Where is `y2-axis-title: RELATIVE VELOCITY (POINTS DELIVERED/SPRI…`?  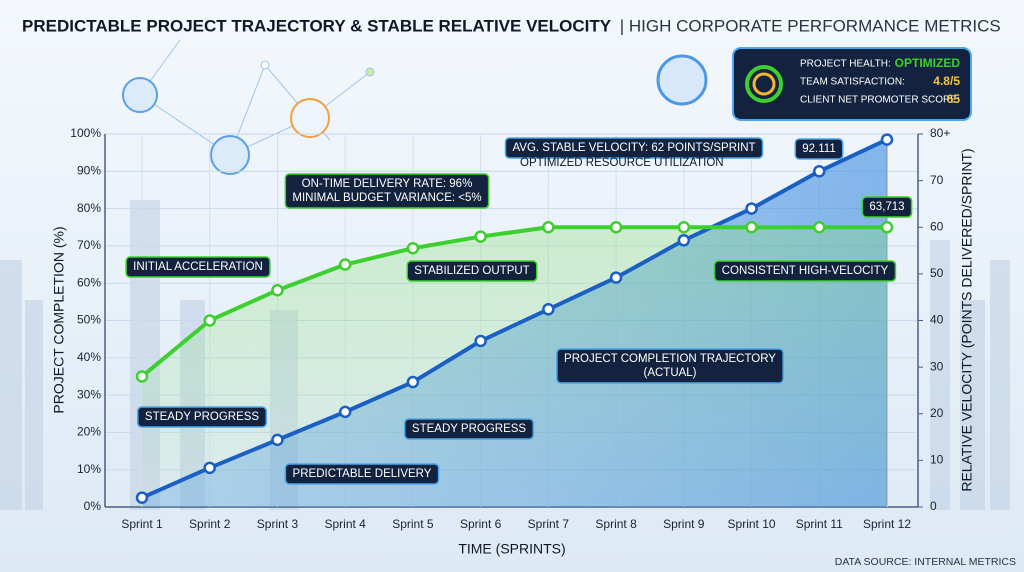 y2-axis-title: RELATIVE VELOCITY (POINTS DELIVERED/SPRI… is located at coordinates (967, 319).